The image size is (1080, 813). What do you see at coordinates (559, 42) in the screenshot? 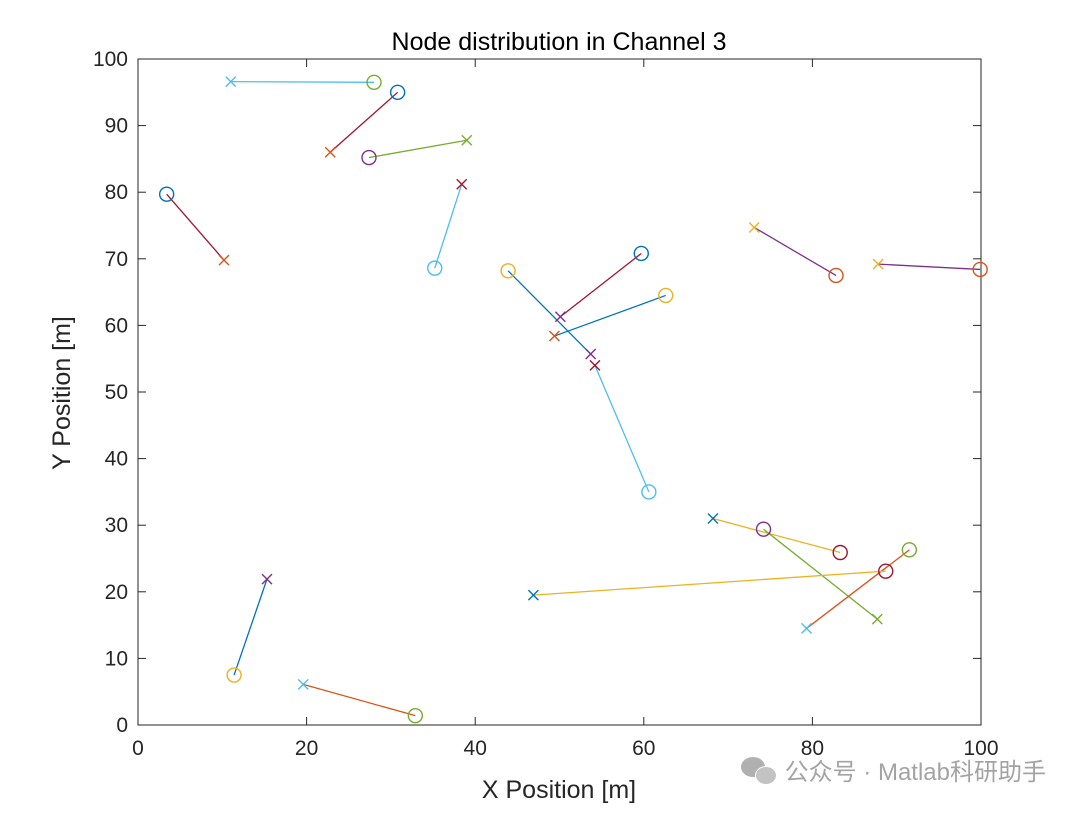
I see `chart-title: Node distribution in Channel 3` at bounding box center [559, 42].